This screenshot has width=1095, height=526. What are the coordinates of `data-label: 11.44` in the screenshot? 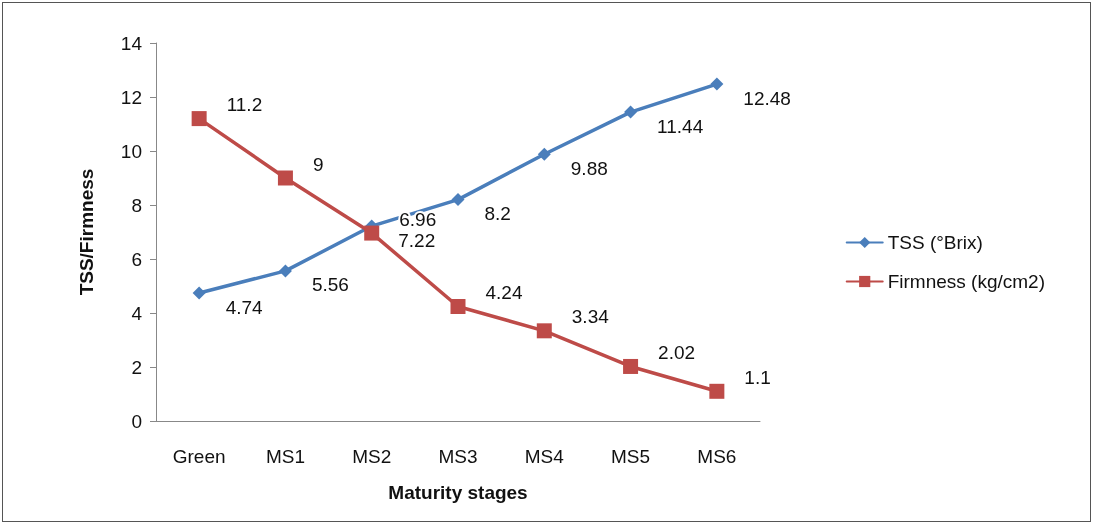 It's located at (680, 126).